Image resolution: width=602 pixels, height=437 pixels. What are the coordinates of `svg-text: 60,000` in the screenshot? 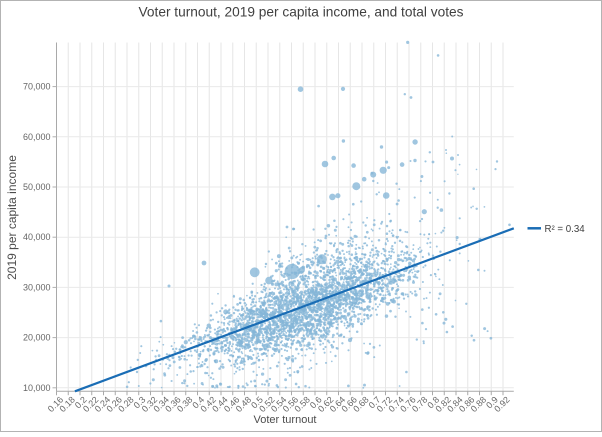 It's located at (37, 137).